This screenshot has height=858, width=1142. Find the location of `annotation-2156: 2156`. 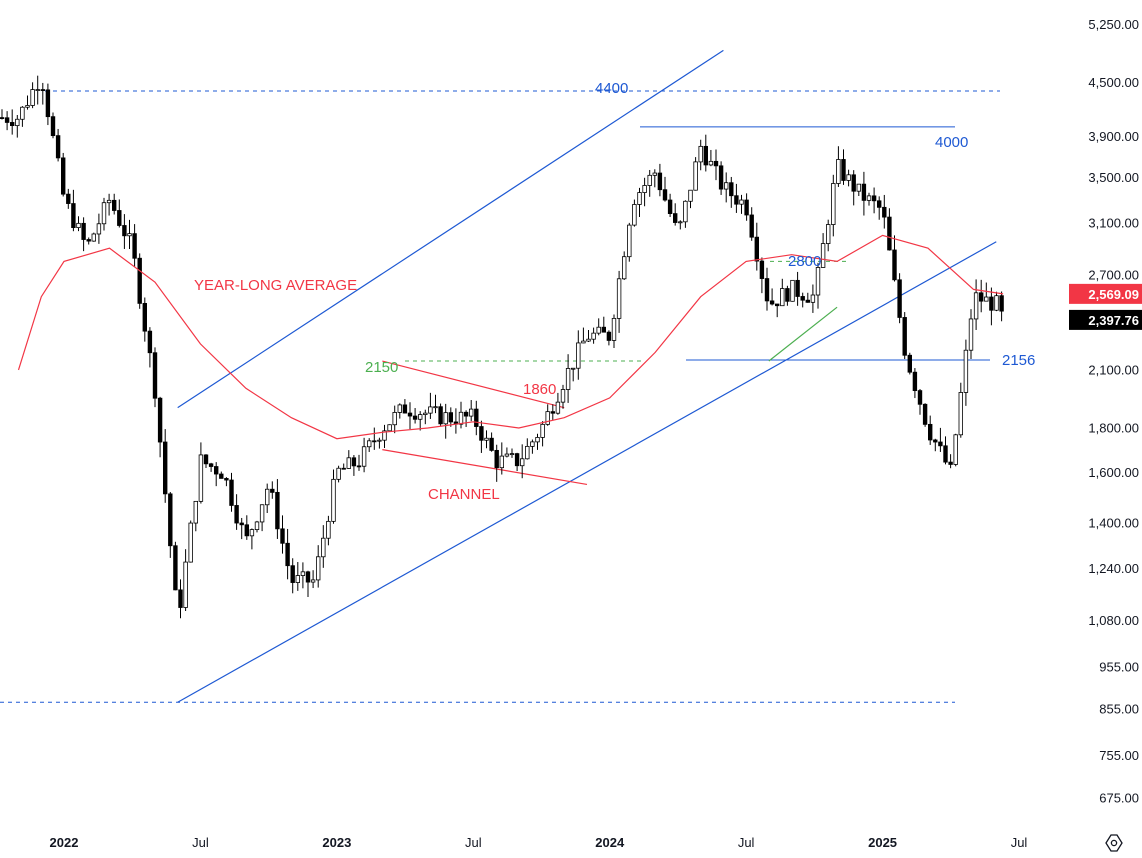

annotation-2156: 2156 is located at coordinates (1018, 360).